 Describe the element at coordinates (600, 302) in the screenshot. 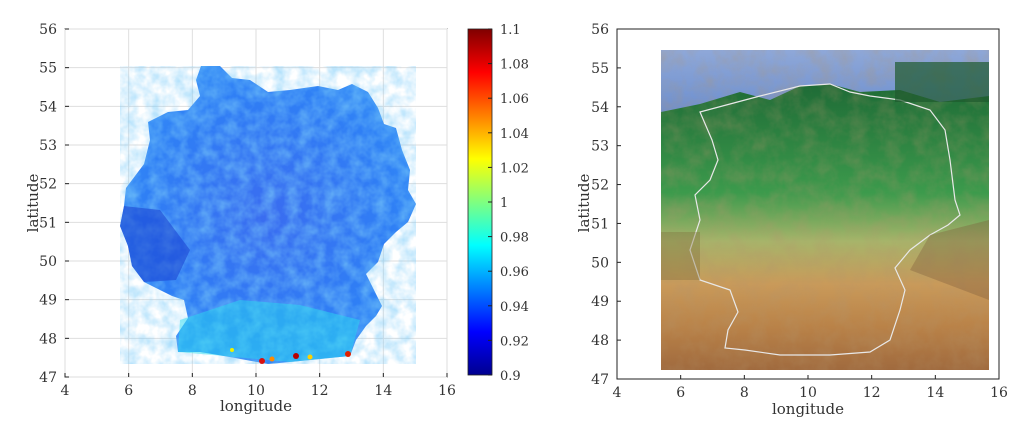

I see `right-y-tick-label: 49` at that location.